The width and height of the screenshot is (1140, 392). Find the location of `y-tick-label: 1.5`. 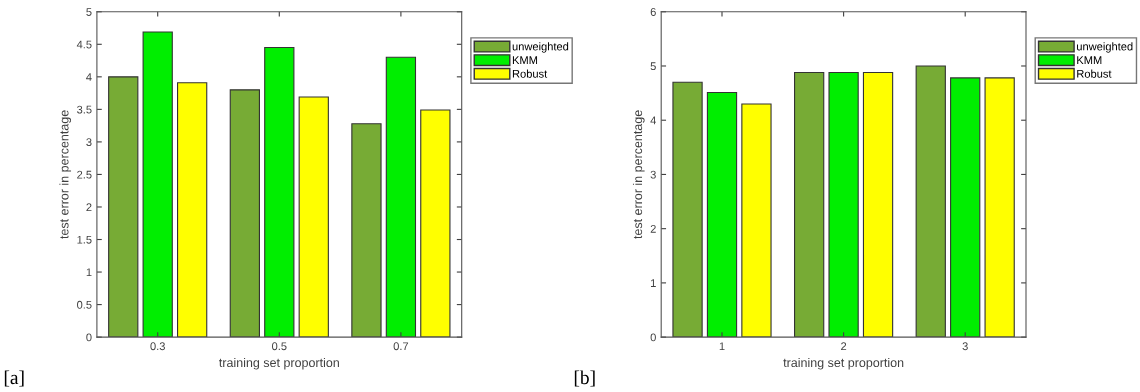

y-tick-label: 1.5 is located at coordinates (84, 239).